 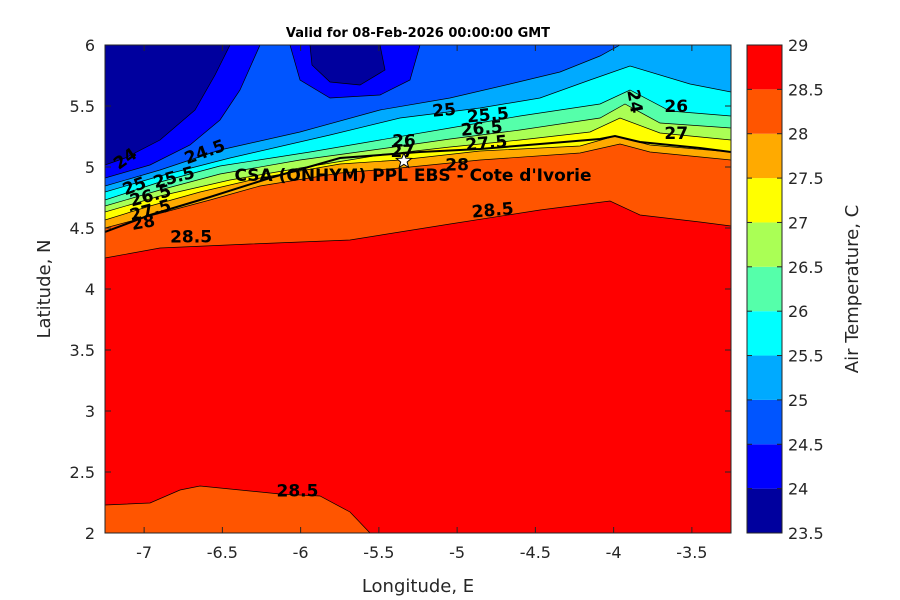 I want to click on coastline, so click(x=418, y=183).